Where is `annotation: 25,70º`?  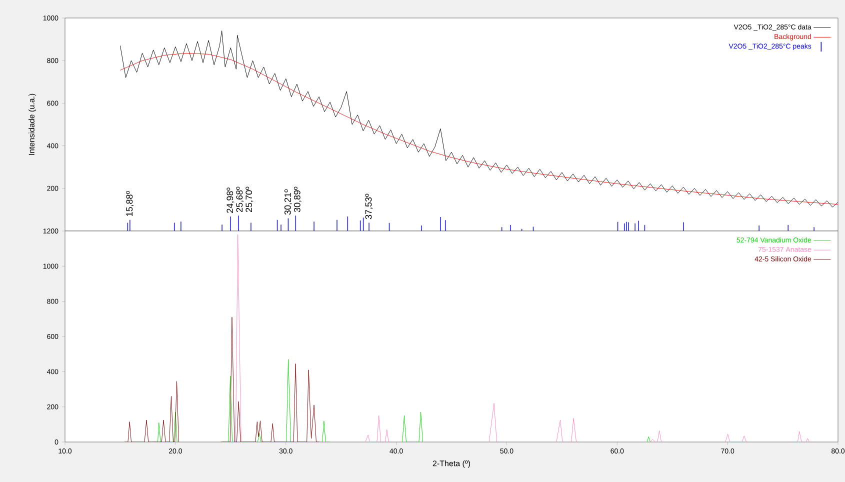 annotation: 25,70º is located at coordinates (250, 199).